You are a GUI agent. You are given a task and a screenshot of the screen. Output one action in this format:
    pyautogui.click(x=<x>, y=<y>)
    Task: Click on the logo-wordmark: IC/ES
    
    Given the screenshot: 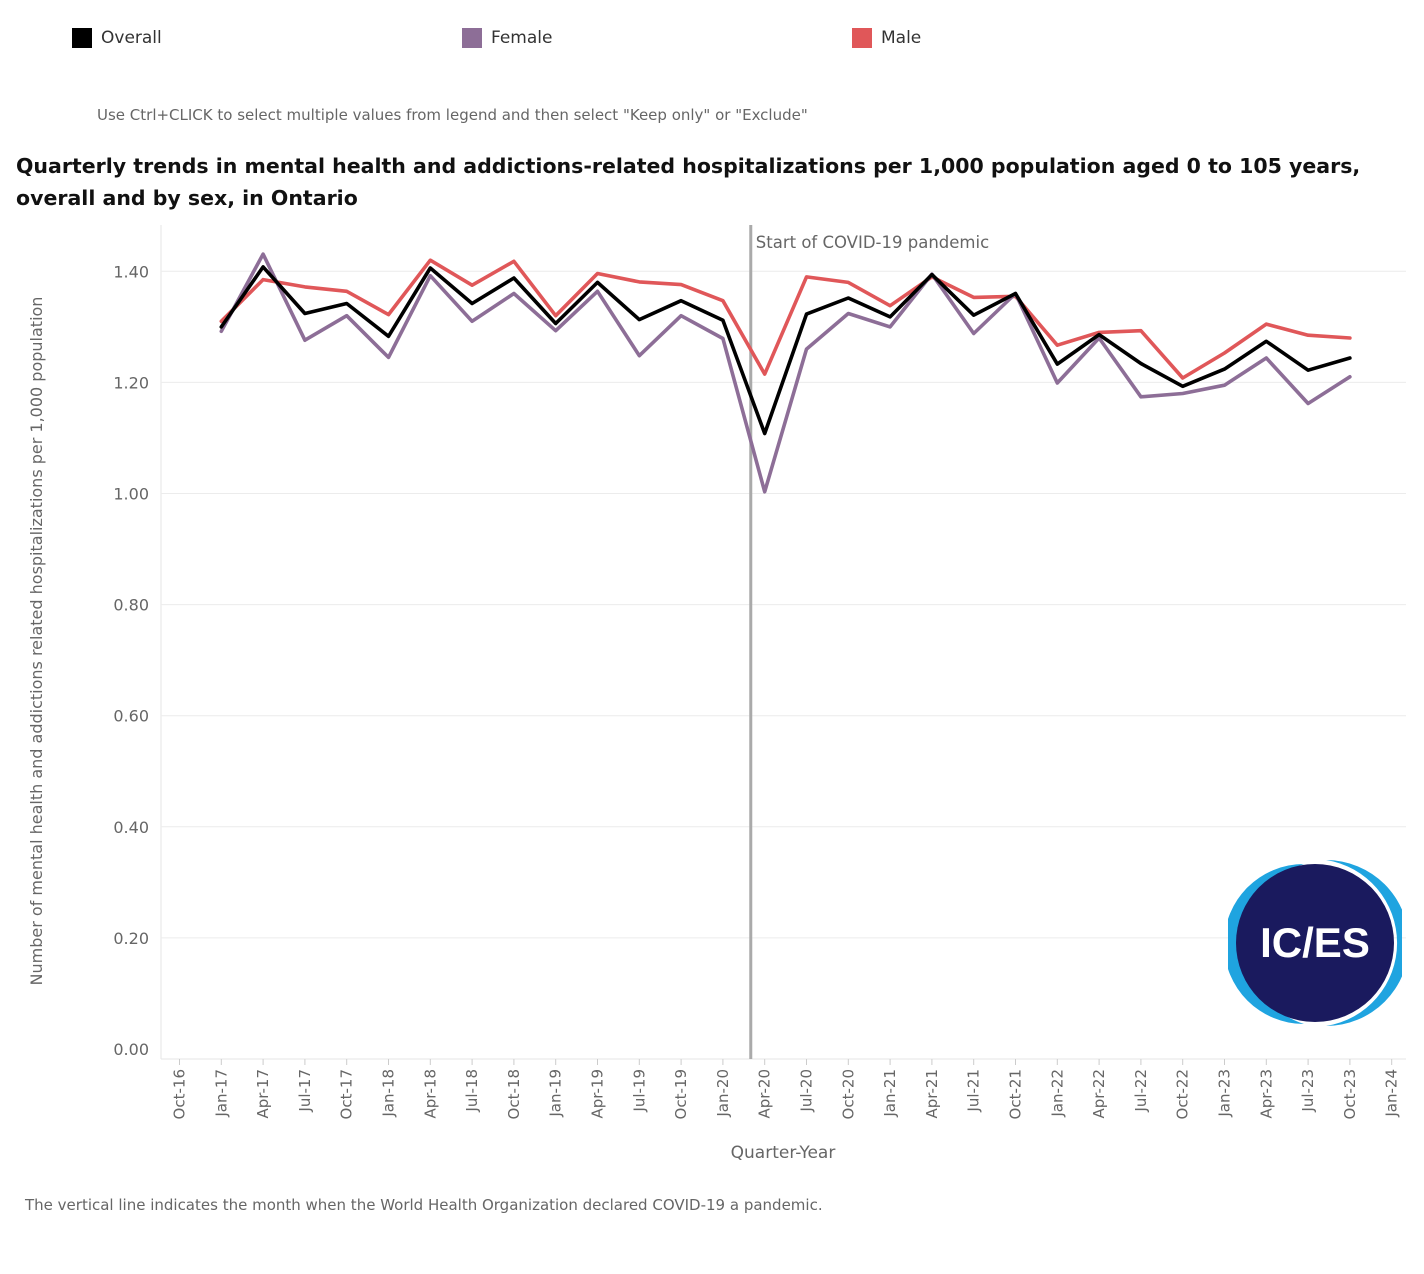 What is the action you would take?
    pyautogui.click(x=1315, y=942)
    